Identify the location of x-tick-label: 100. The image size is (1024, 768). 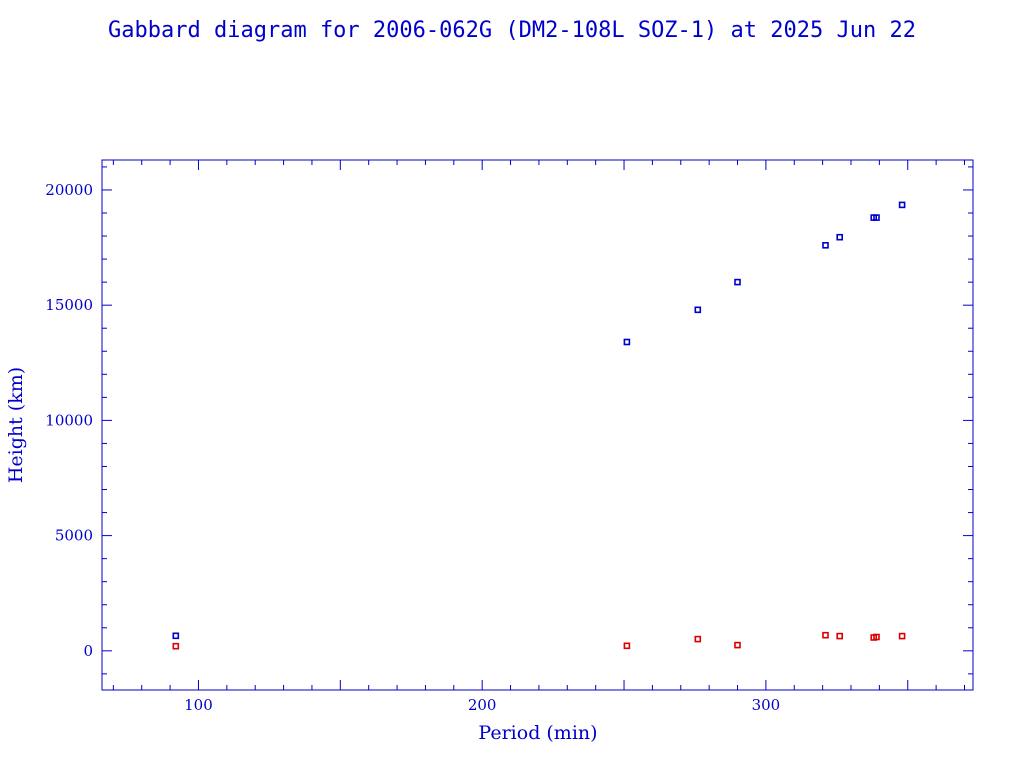
(198, 705).